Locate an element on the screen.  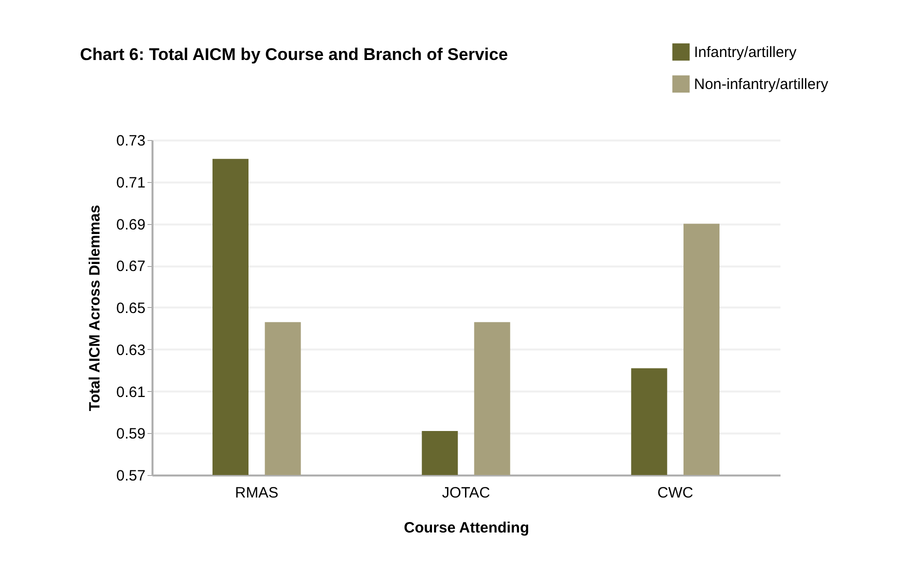
y-tick-label: 0.69 is located at coordinates (131, 225).